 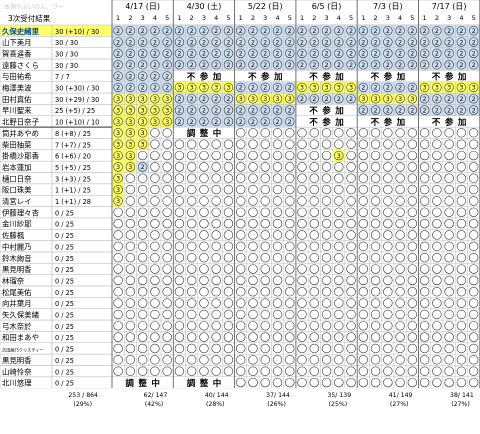 I want to click on sheet-title: 3次受付結果, so click(x=29, y=18).